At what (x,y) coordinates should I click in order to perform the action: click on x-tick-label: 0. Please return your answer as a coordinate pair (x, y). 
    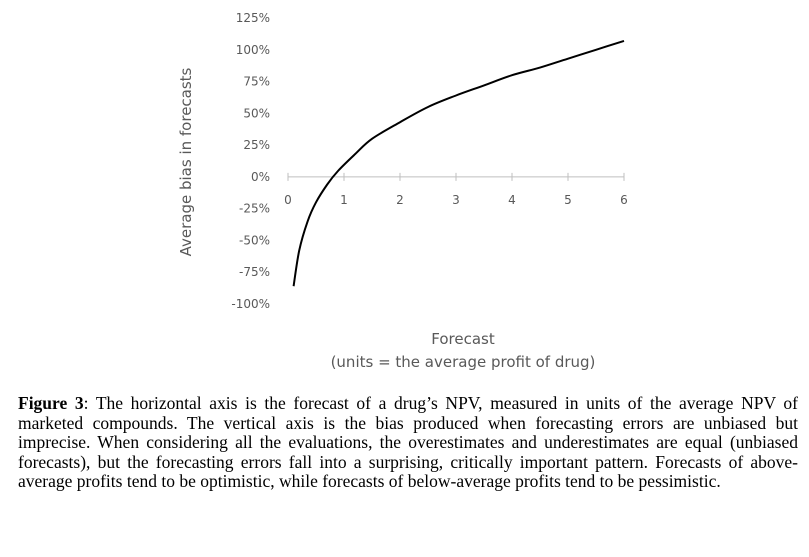
    Looking at the image, I should click on (288, 200).